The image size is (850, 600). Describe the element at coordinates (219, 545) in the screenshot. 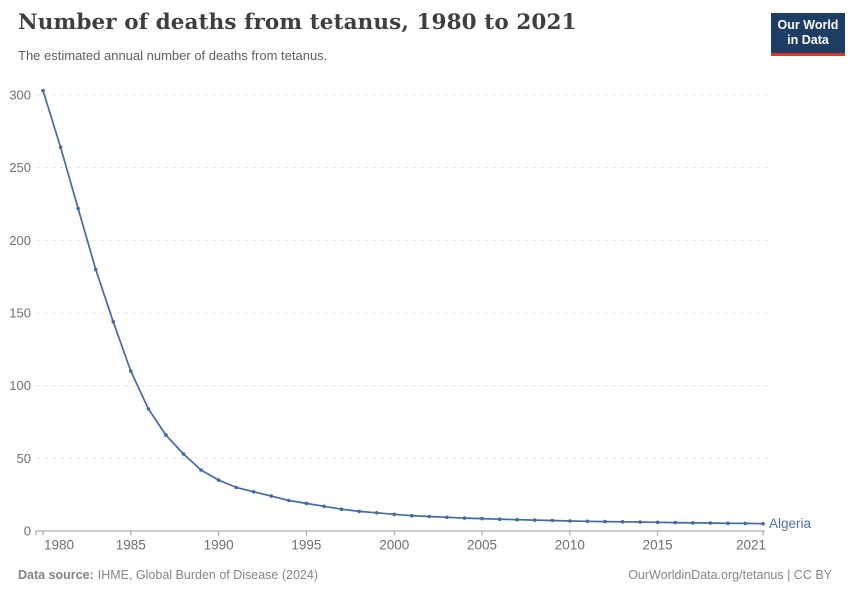

I see `x-axis-tick-label: 1990` at that location.